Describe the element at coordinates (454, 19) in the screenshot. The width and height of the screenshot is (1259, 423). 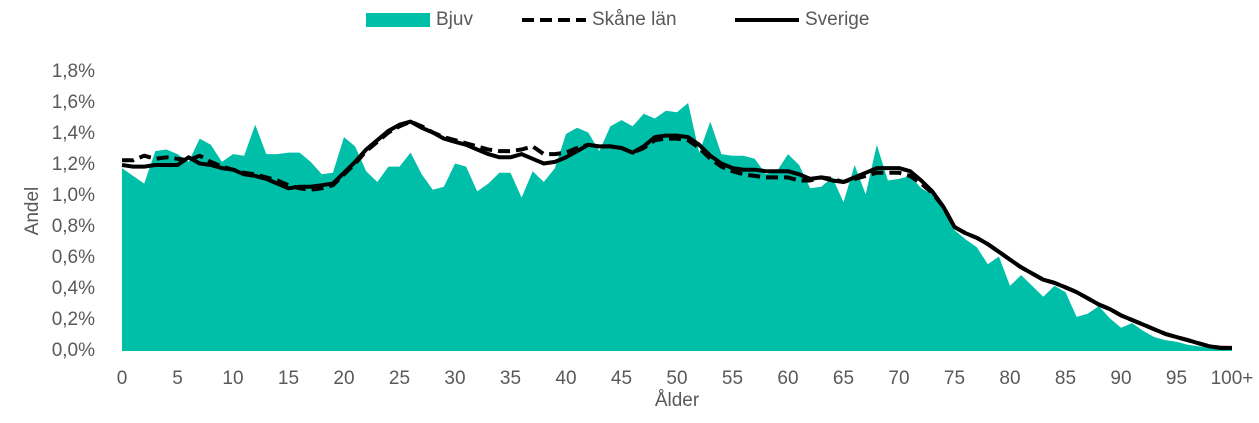
I see `legend-label: Bjuv` at that location.